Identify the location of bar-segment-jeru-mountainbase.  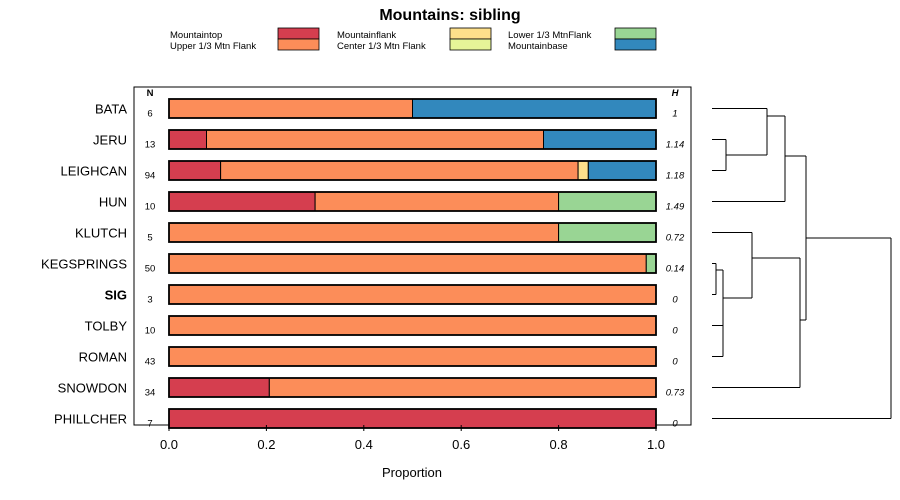
(600, 139).